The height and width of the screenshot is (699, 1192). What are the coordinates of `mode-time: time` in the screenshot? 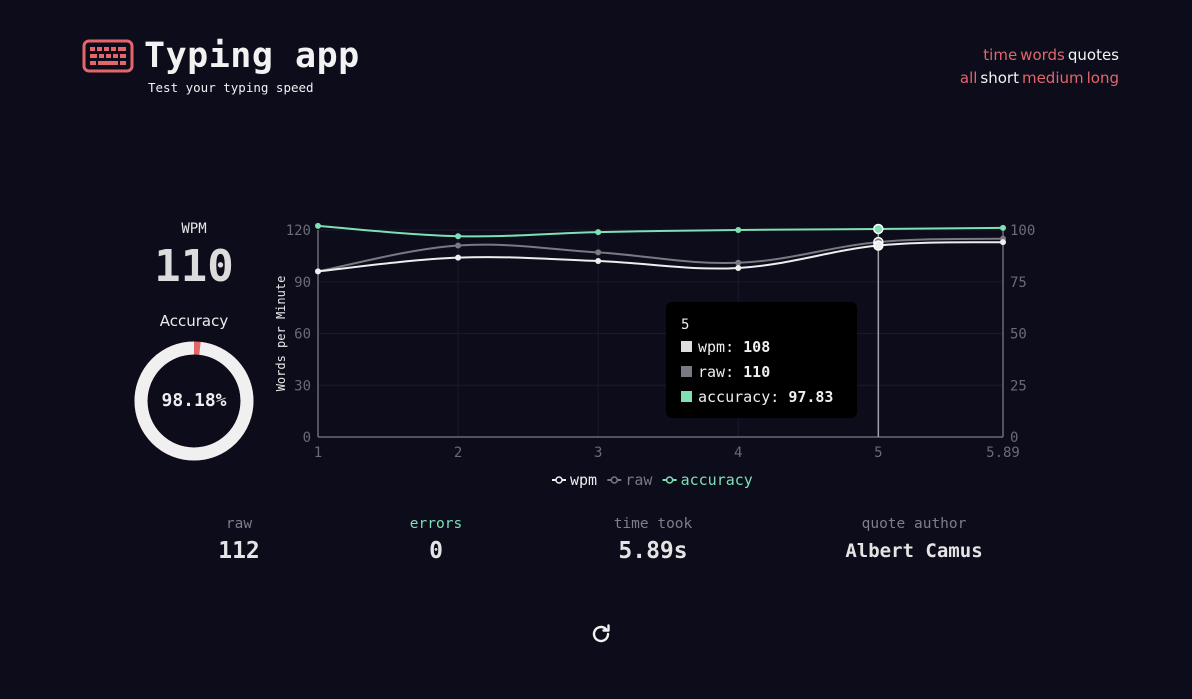 It's located at (1000, 55).